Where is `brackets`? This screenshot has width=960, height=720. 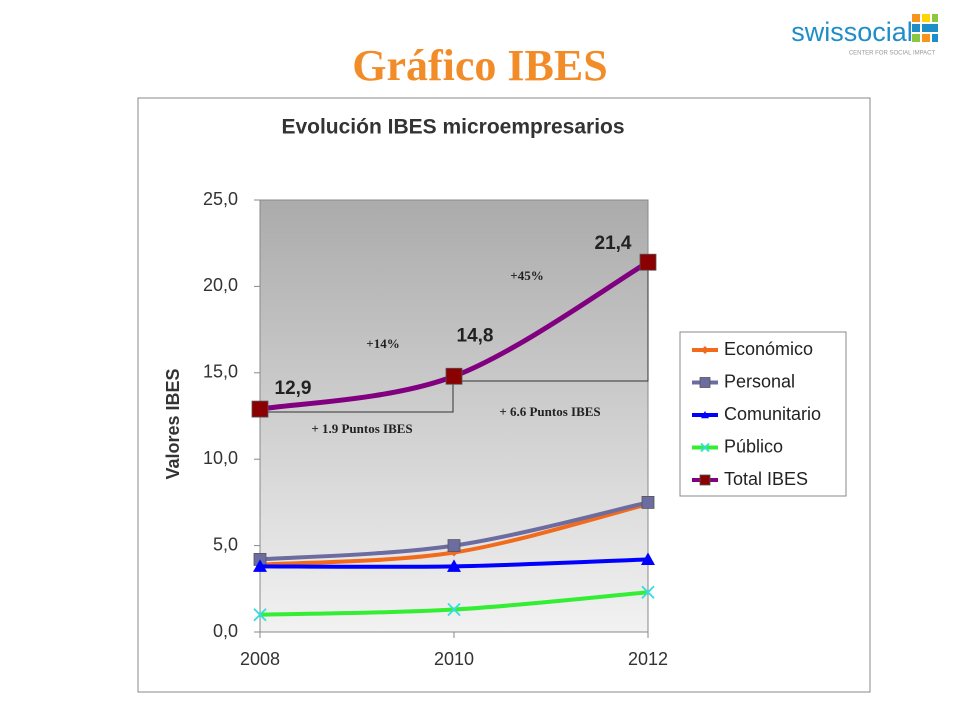 brackets is located at coordinates (454, 338).